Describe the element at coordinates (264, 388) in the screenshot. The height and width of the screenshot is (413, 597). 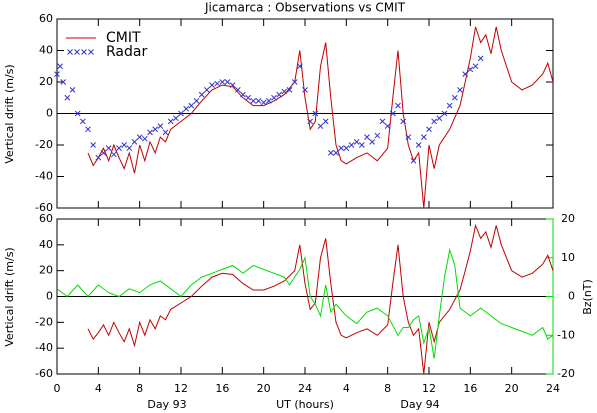
I see `x-tick-label: 20` at that location.